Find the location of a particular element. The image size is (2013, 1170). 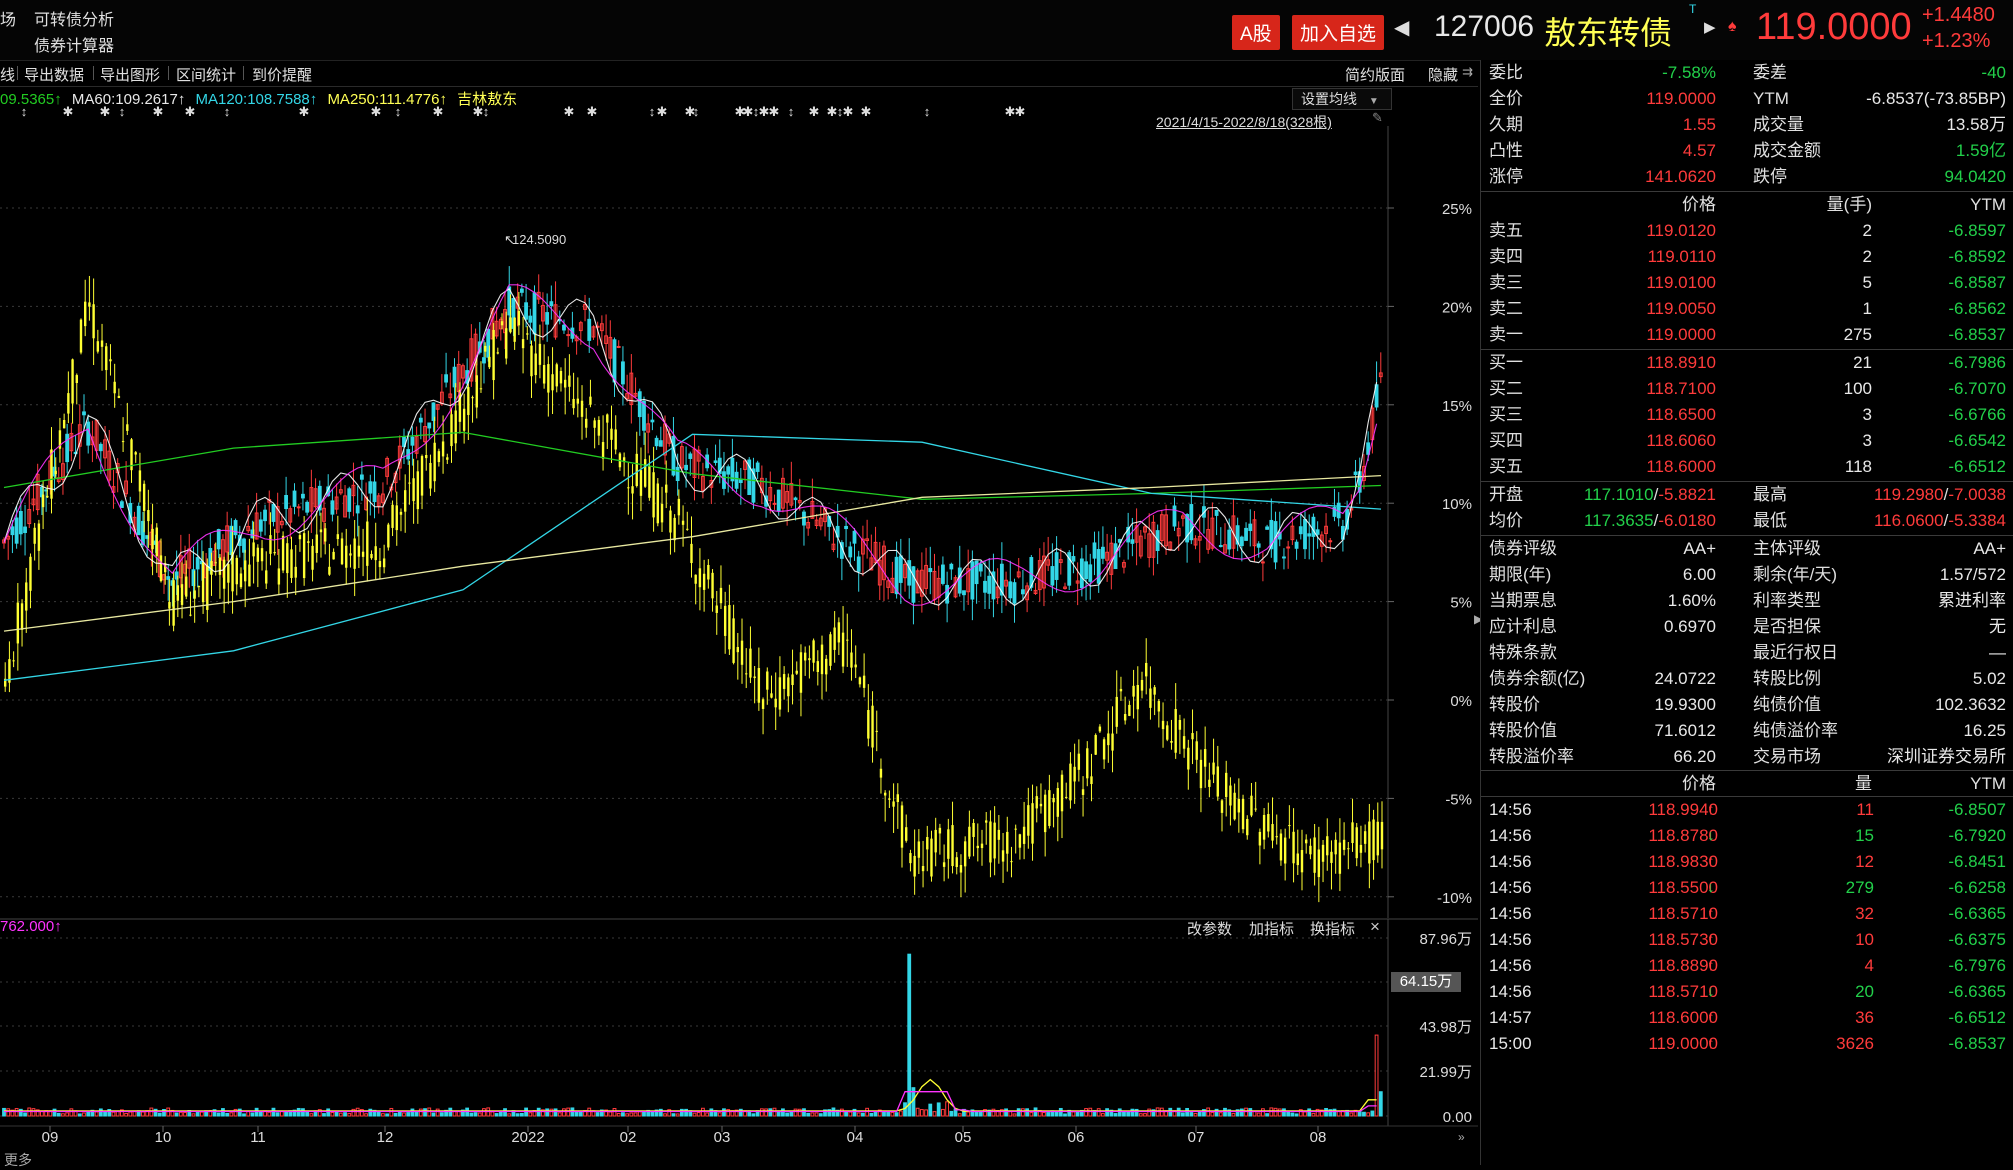

menu-bond-calculator: 债券计算器 is located at coordinates (74, 46).